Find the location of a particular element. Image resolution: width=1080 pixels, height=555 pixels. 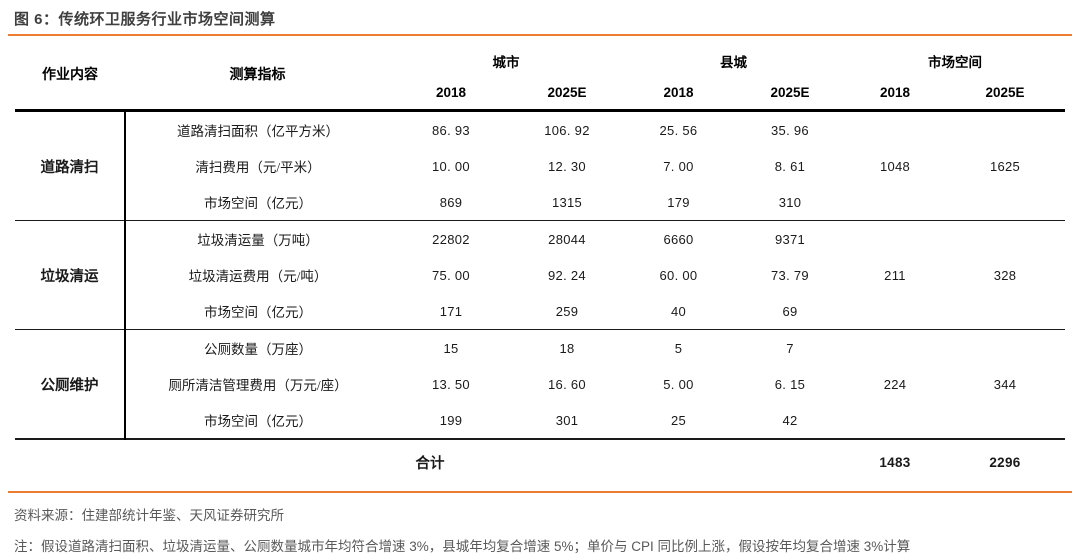

market-space-2025-cell: 1625 is located at coordinates (1005, 166).